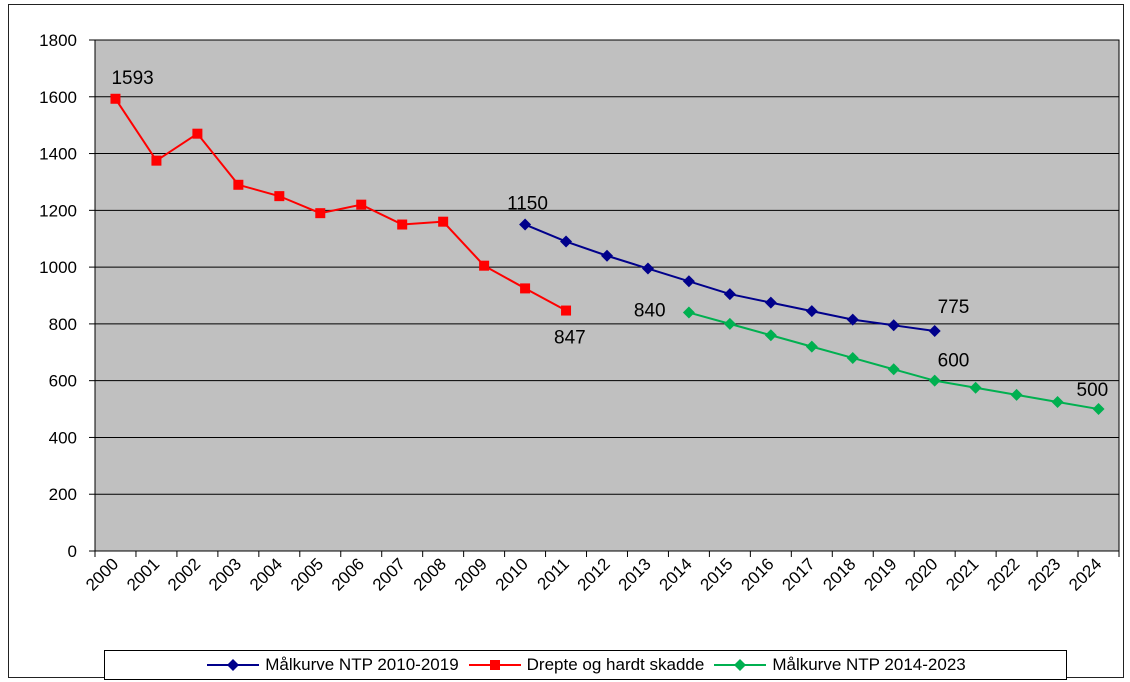 The image size is (1130, 682). Describe the element at coordinates (132, 78) in the screenshot. I see `data-label: 1593` at that location.